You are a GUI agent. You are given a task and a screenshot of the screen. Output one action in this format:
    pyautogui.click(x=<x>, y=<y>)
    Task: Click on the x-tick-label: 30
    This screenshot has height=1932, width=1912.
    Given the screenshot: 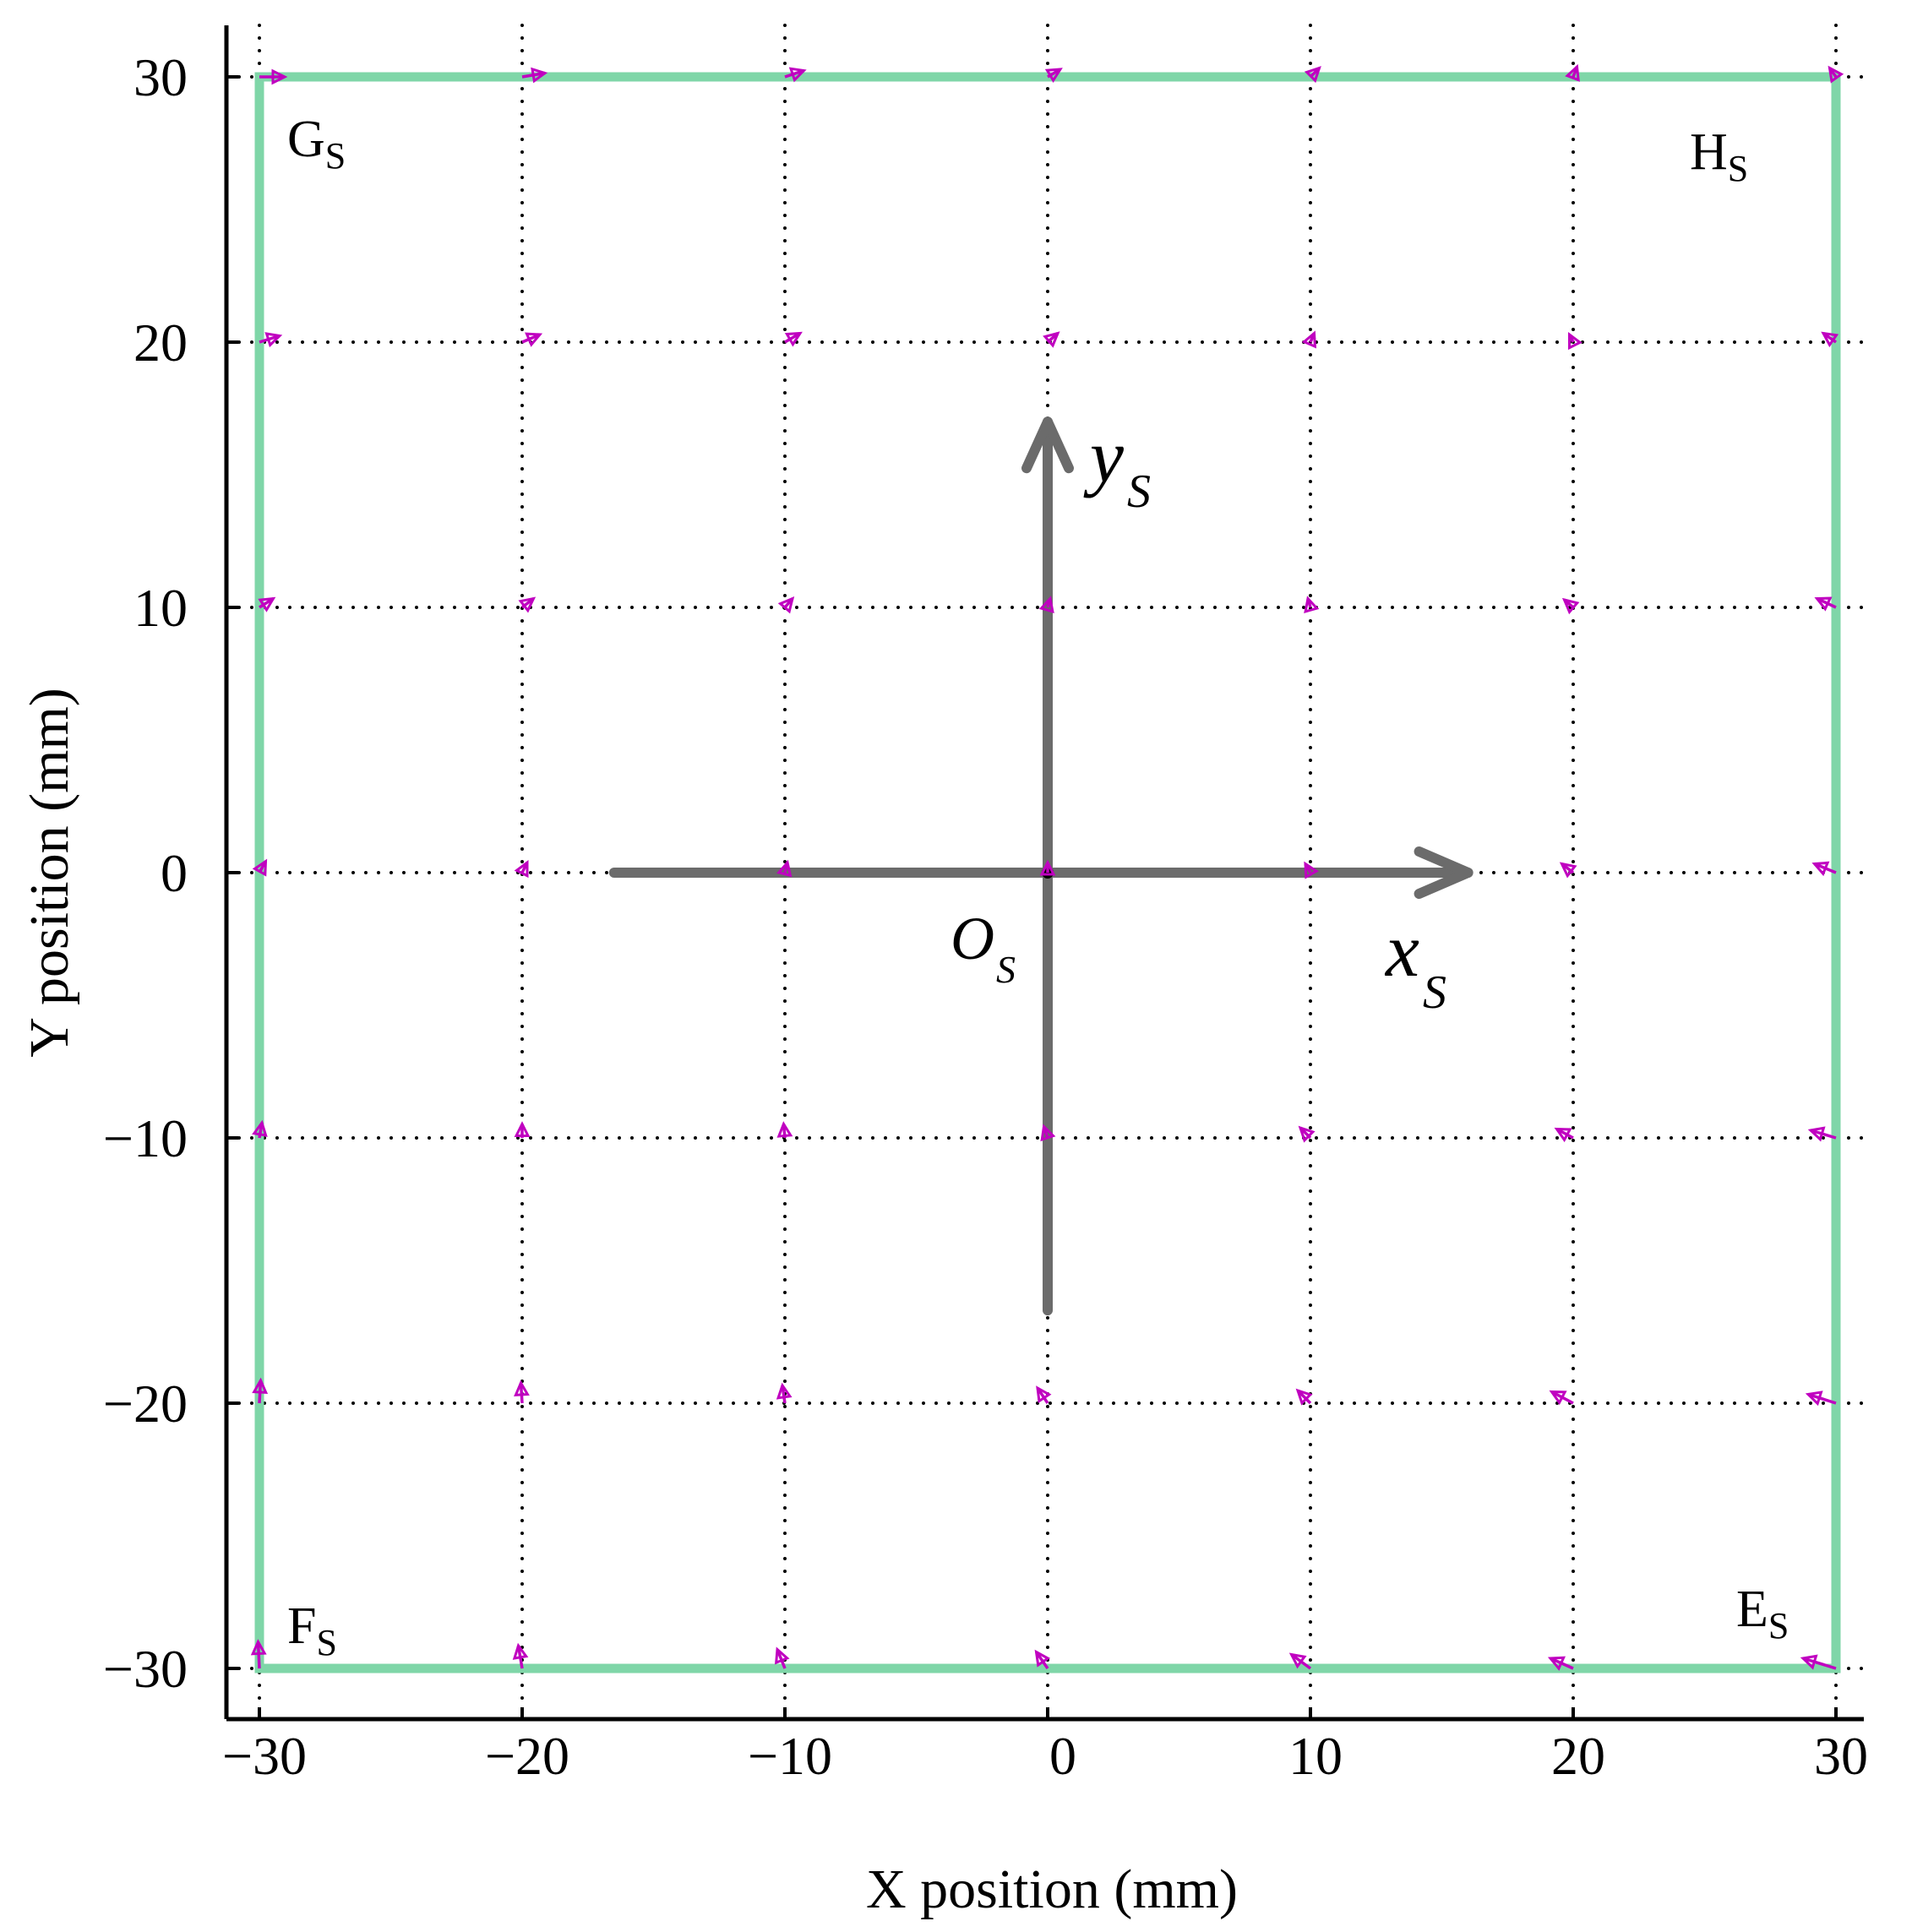 What is the action you would take?
    pyautogui.click(x=1841, y=1756)
    